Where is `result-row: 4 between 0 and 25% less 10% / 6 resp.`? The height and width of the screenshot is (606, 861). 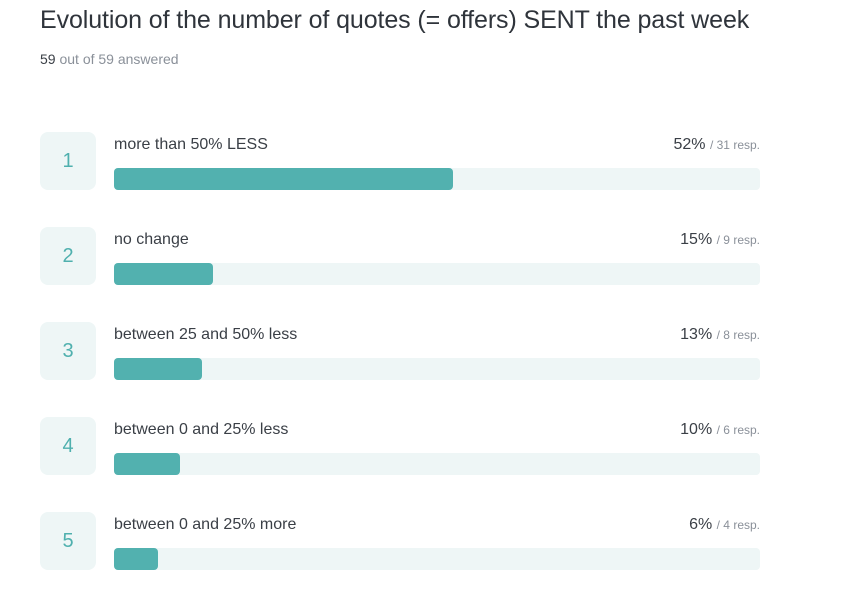
result-row: 4 between 0 and 25% less 10% / 6 resp. is located at coordinates (400, 463).